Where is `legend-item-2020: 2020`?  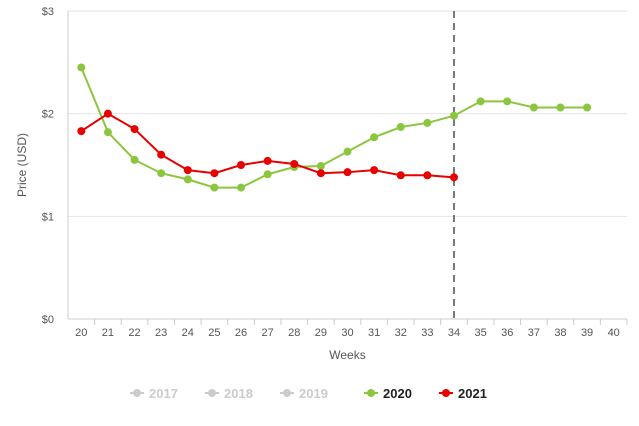 legend-item-2020: 2020 is located at coordinates (388, 393).